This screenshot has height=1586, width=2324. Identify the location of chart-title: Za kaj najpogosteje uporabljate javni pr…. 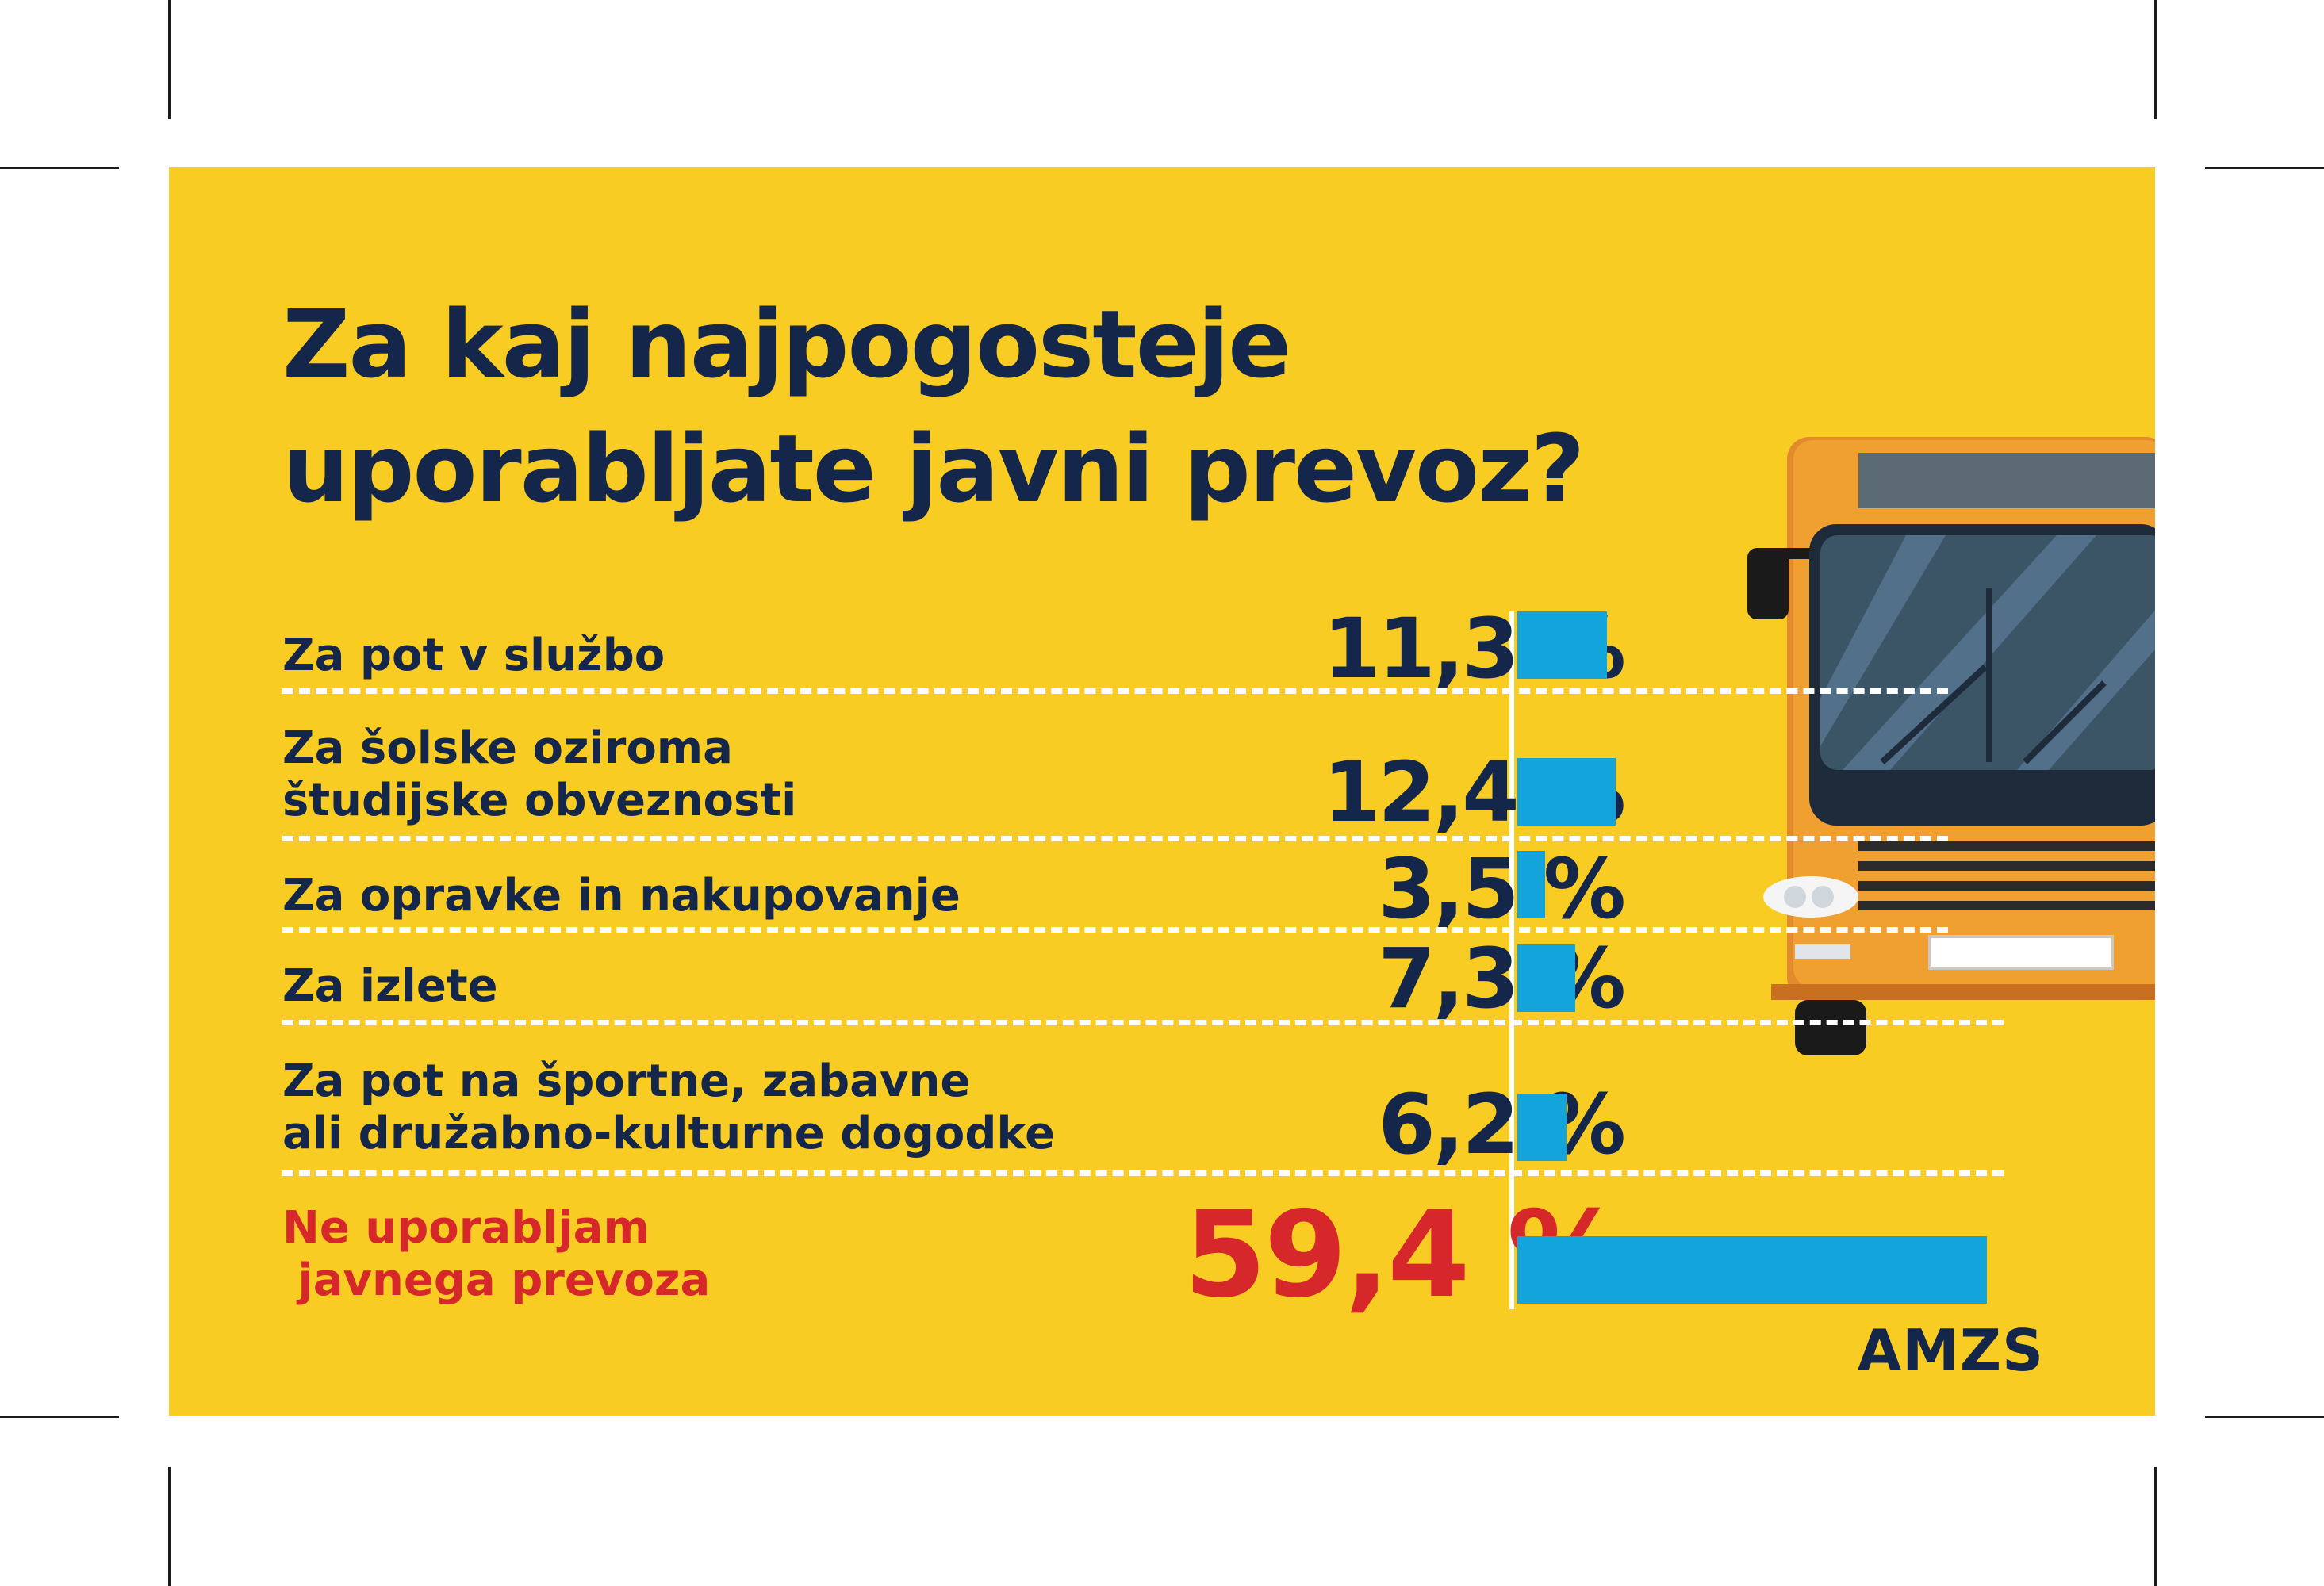
(1035, 406).